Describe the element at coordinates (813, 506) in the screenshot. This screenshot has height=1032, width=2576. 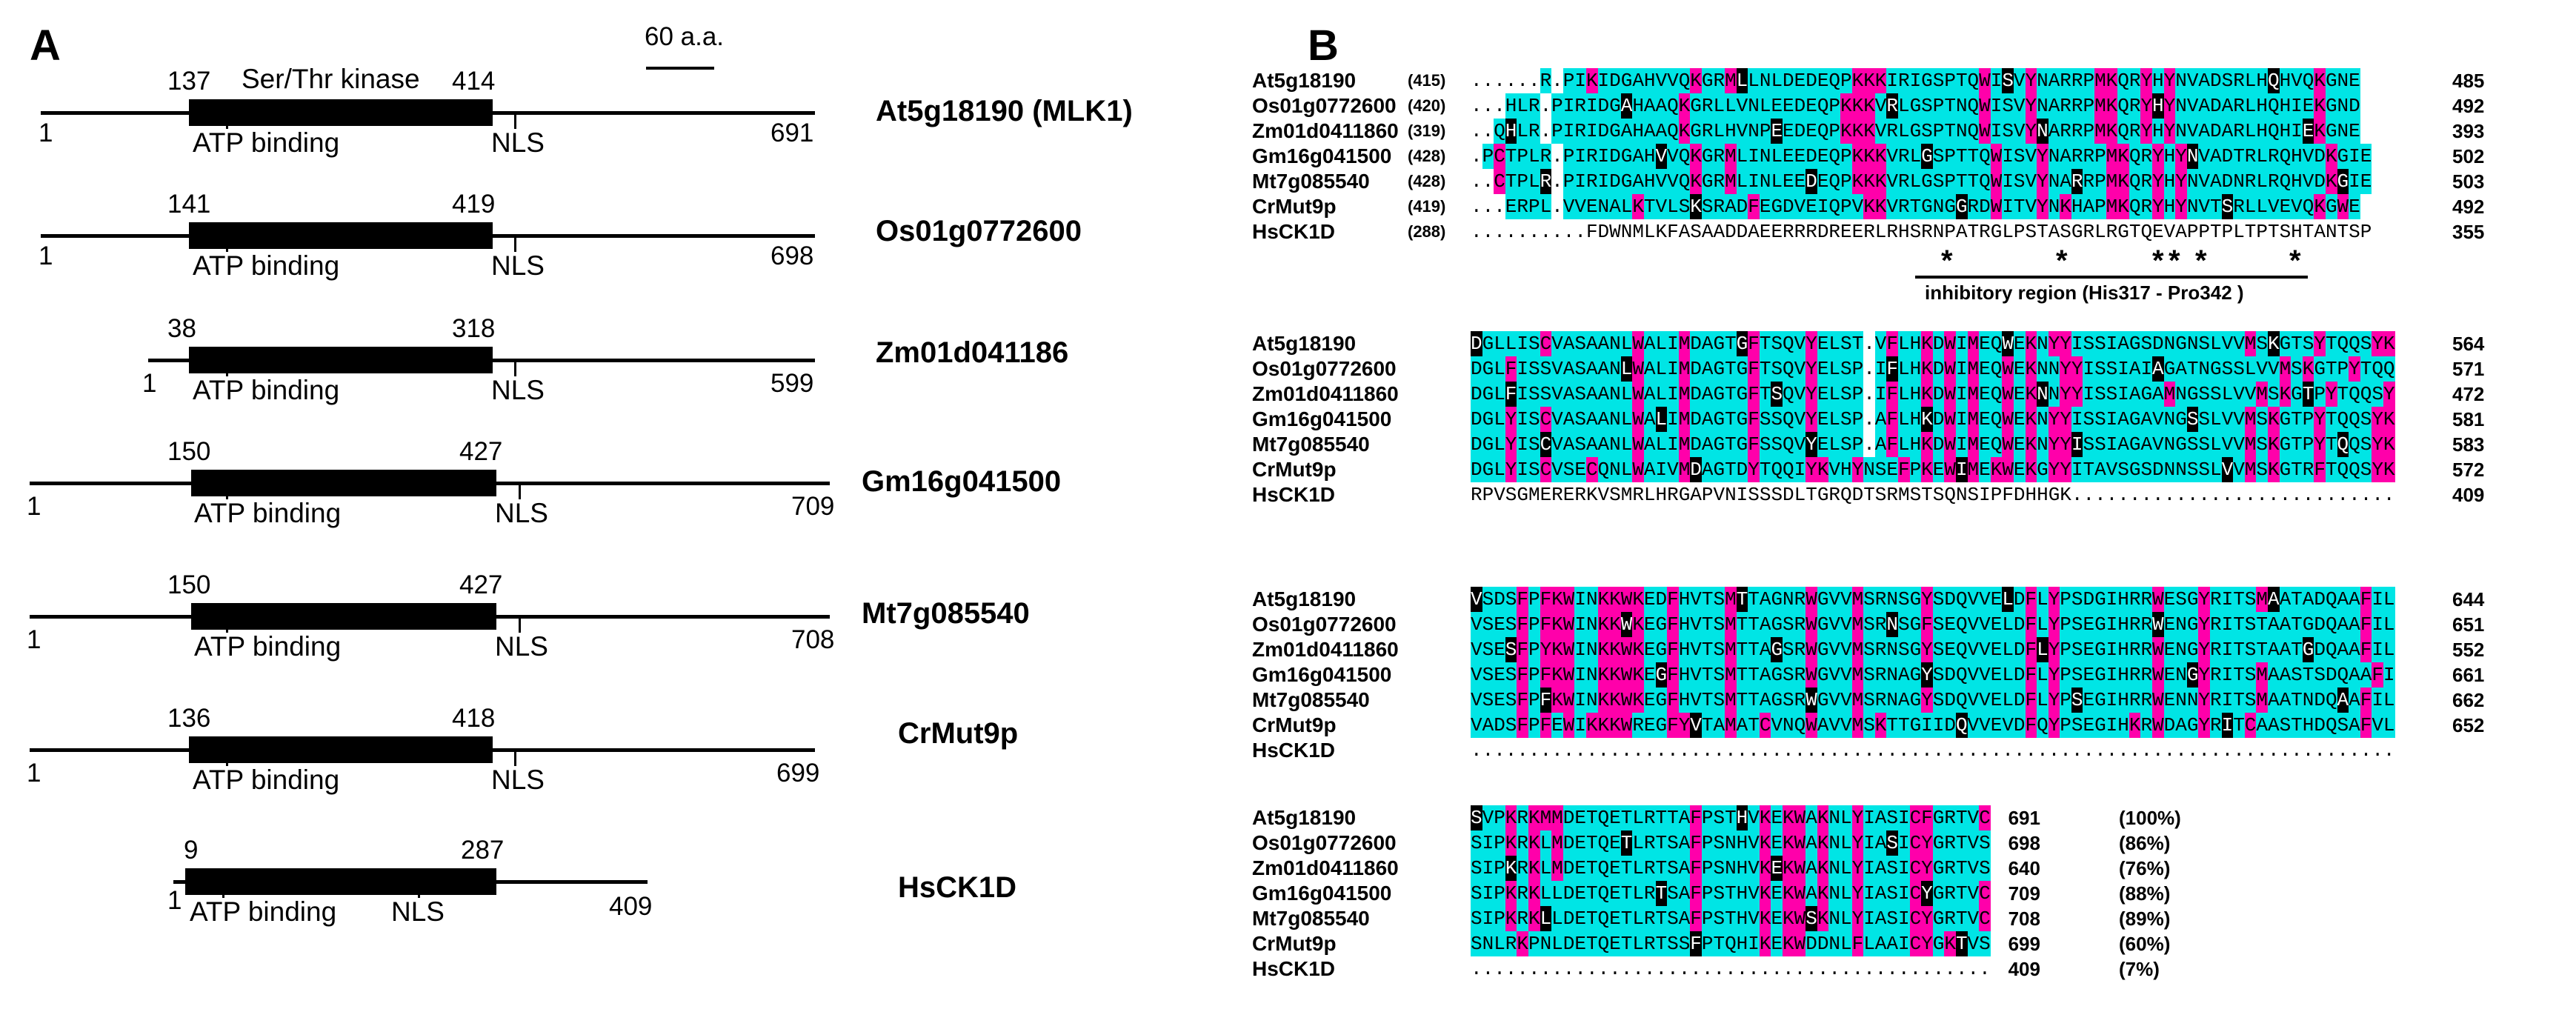
I see `protein-length: 709` at that location.